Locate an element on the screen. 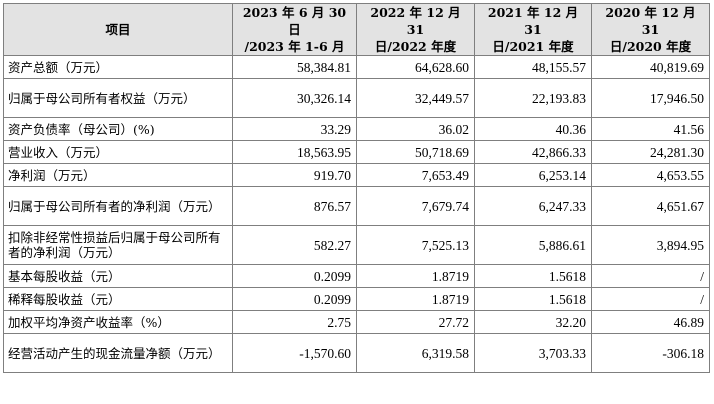  cell-value: 6,253.14 is located at coordinates (533, 175).